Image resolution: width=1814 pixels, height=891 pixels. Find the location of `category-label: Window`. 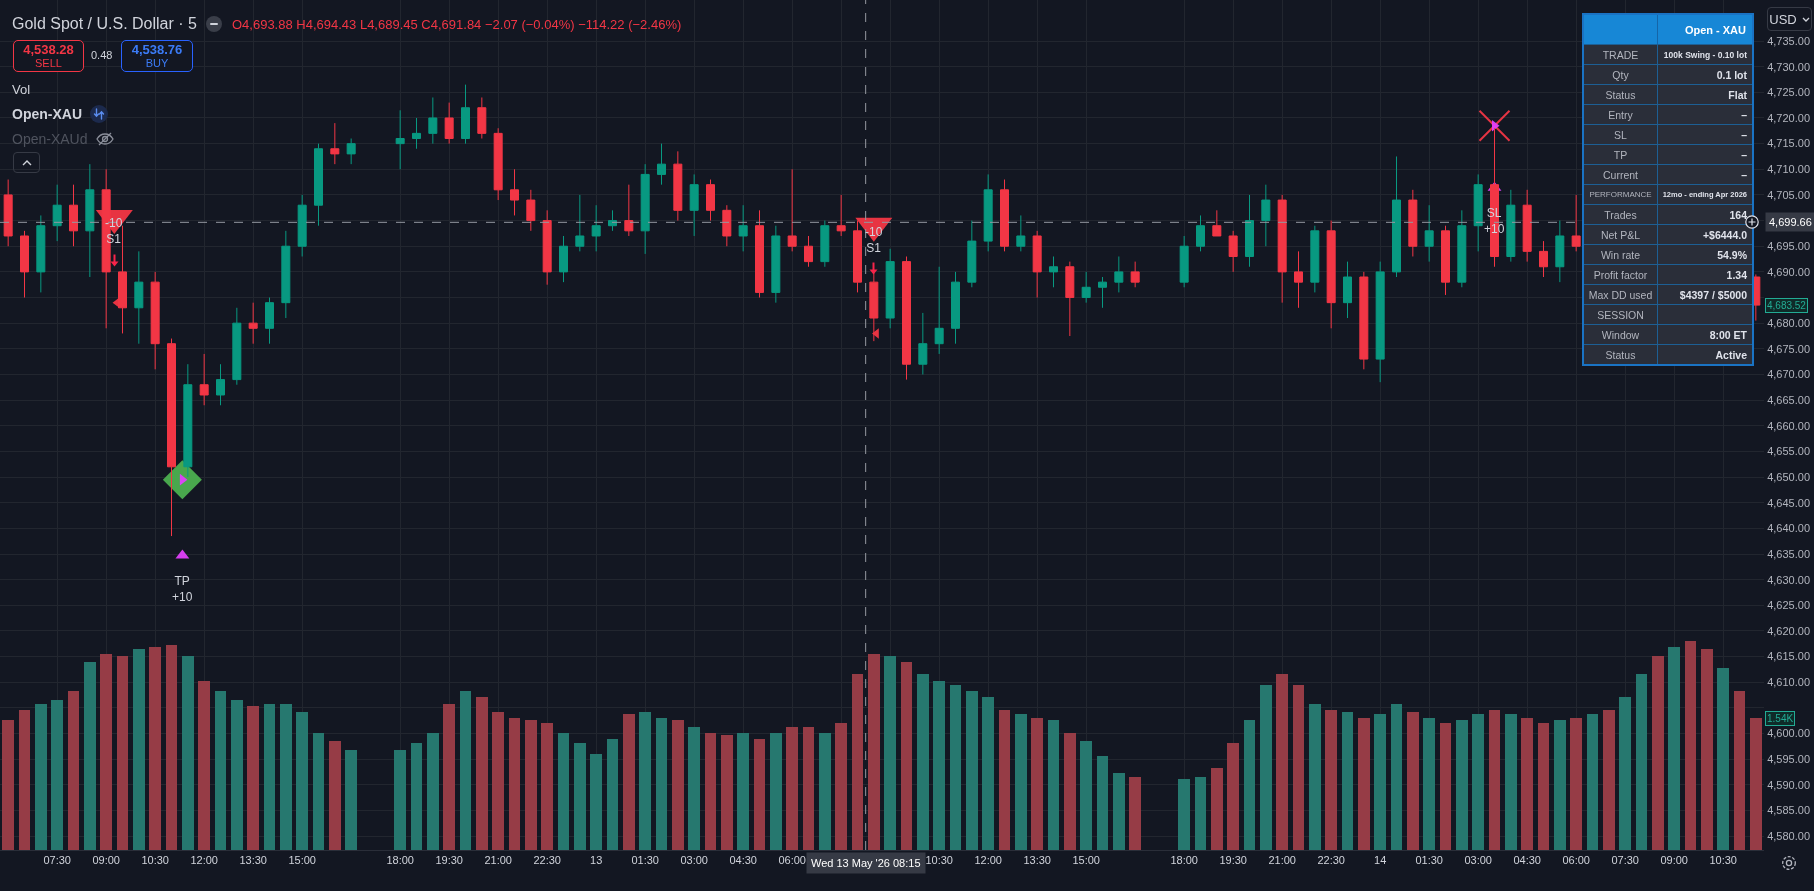

category-label: Window is located at coordinates (1620, 334).